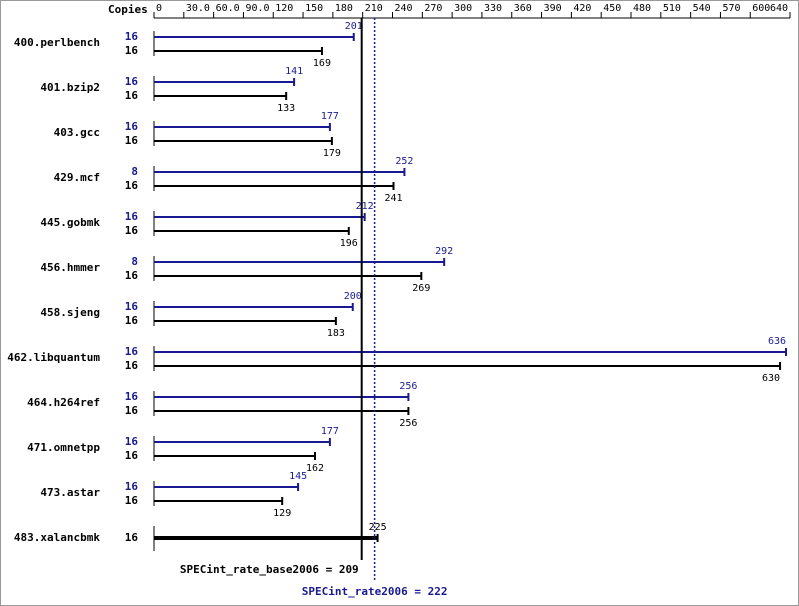  I want to click on benchmark-name: 473.astar, so click(70, 492).